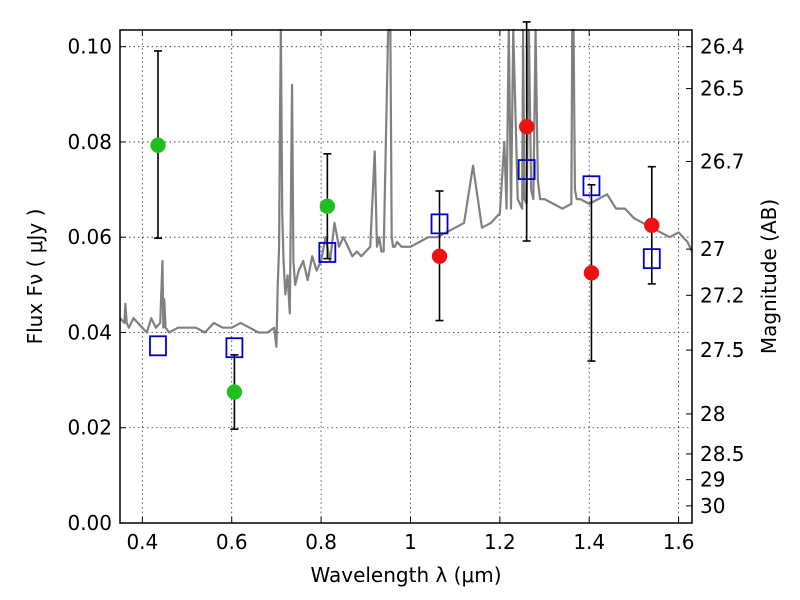 Image resolution: width=800 pixels, height=600 pixels. I want to click on x-axis-label: Wavelength λ (μm), so click(405, 575).